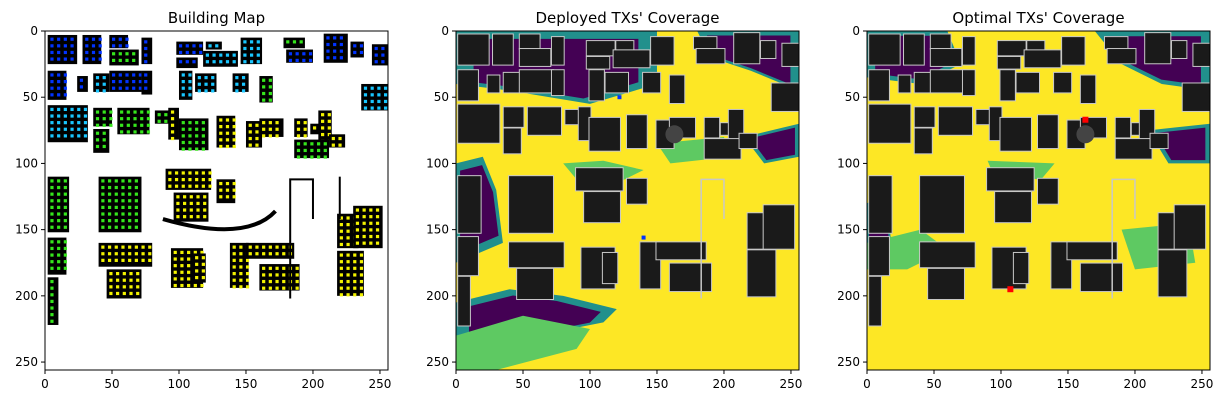 Image resolution: width=1224 pixels, height=407 pixels. I want to click on x-tick-label: 150, so click(246, 384).